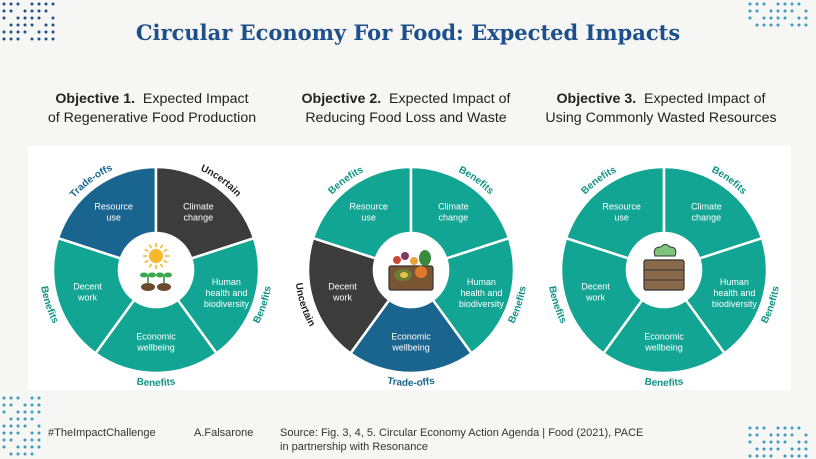 Image resolution: width=816 pixels, height=459 pixels. What do you see at coordinates (778, 442) in the screenshot?
I see `dot-pattern-bottom-right` at bounding box center [778, 442].